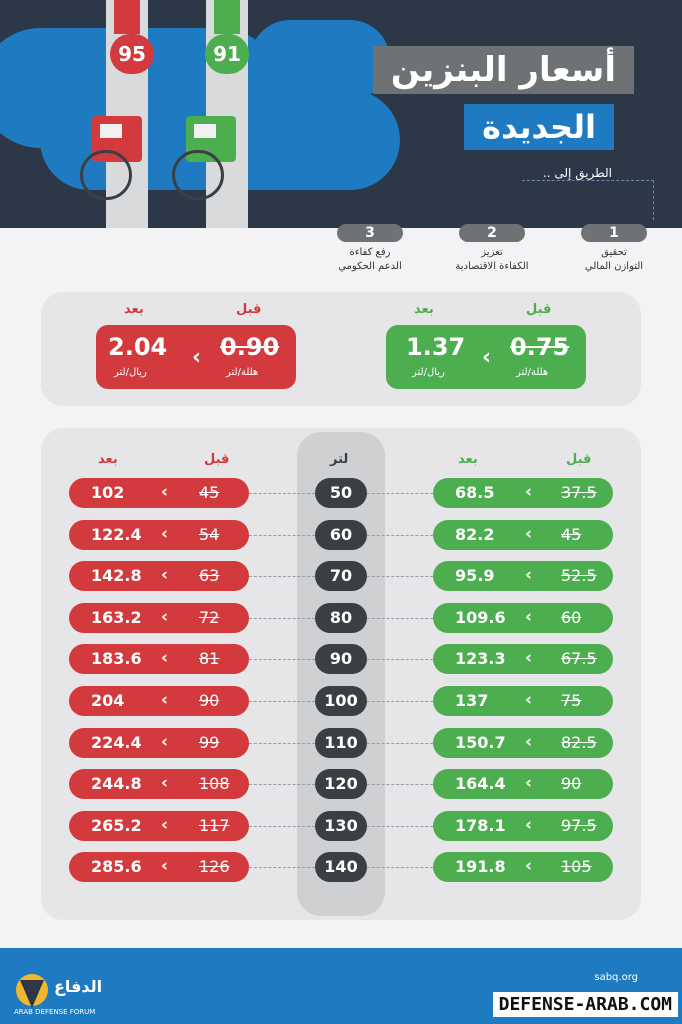 The width and height of the screenshot is (682, 1024). I want to click on green-after-value: 178.1, so click(480, 825).